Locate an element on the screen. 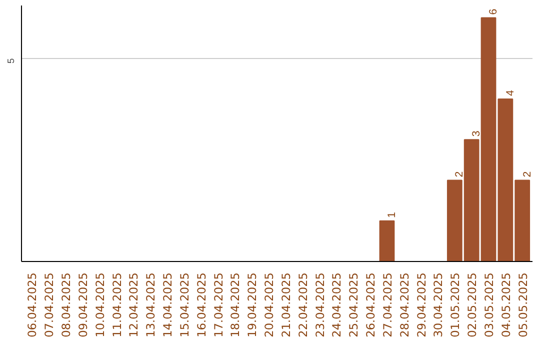 The width and height of the screenshot is (540, 340). x-tick-label: 22.04.2025 is located at coordinates (303, 305).